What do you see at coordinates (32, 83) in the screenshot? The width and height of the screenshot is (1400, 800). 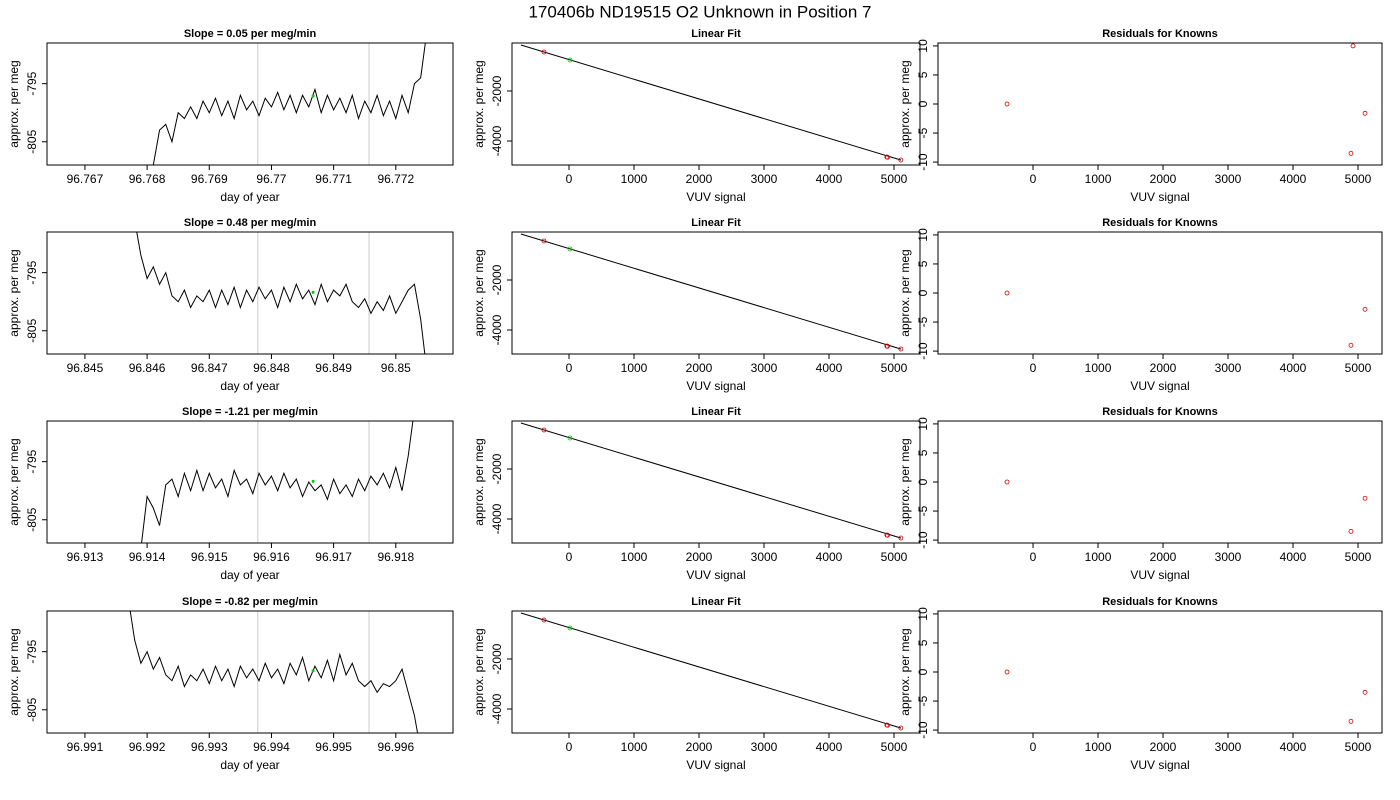 I see `y-tick-label: -795` at bounding box center [32, 83].